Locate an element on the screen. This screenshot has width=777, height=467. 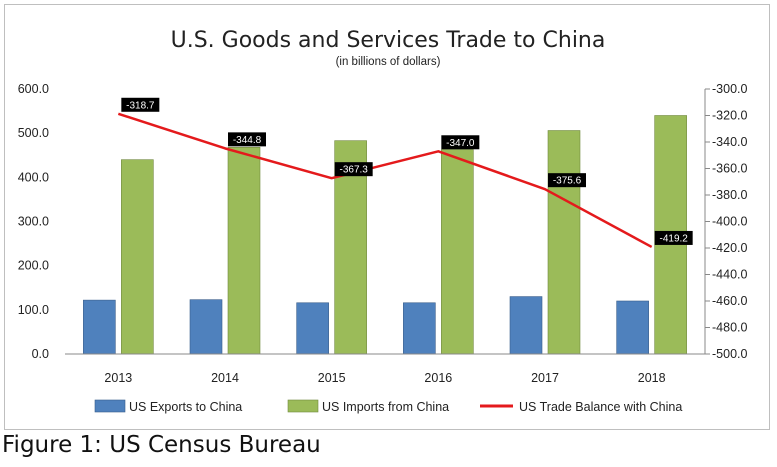
right-axis-tick-label: -300.0 is located at coordinates (729, 89).